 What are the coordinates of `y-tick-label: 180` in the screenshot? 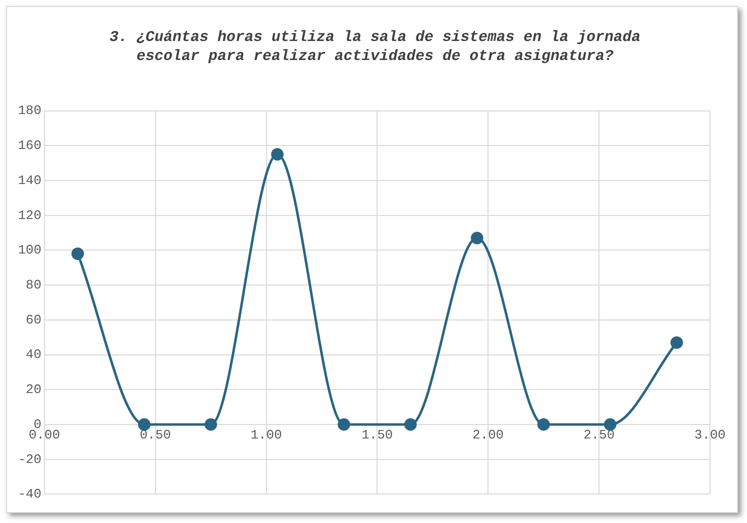 It's located at (30, 110).